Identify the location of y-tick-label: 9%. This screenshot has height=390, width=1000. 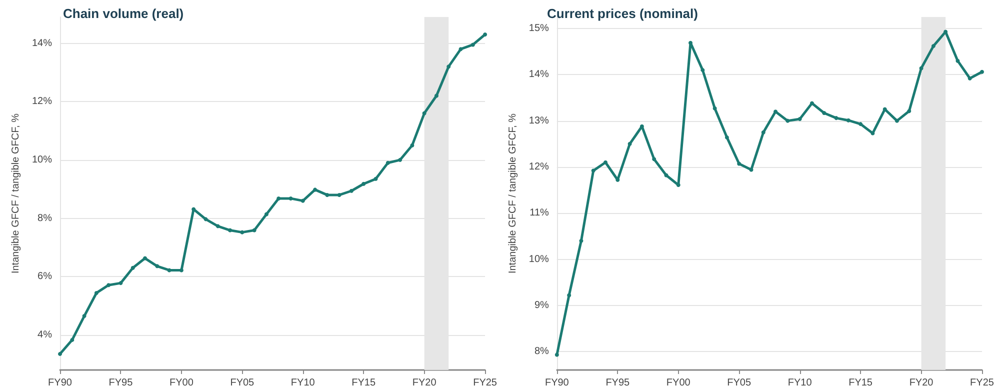
(542, 305).